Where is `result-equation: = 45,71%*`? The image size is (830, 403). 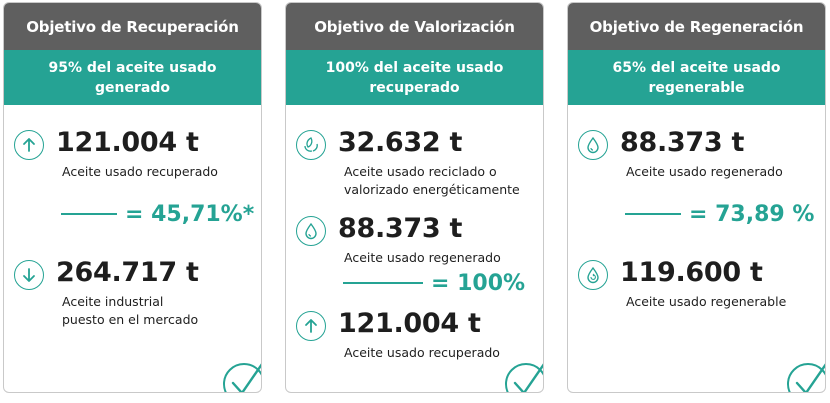 result-equation: = 45,71%* is located at coordinates (157, 214).